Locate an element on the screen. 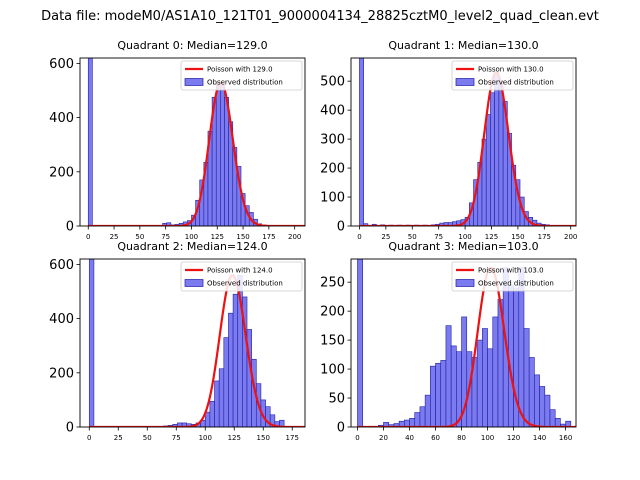 The image size is (640, 480). legend: Poisson with 124.0 Observed distribution is located at coordinates (241, 276).